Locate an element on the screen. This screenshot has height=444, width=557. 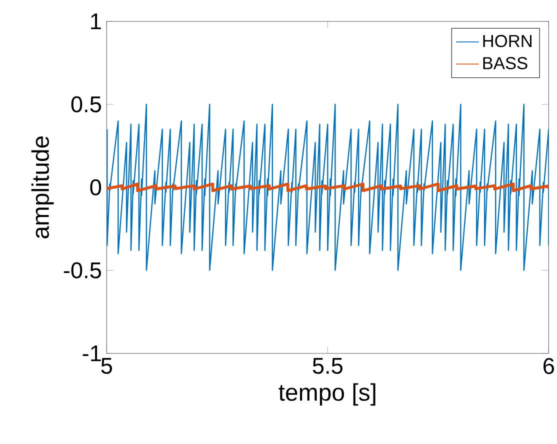
line-series is located at coordinates (327, 187).